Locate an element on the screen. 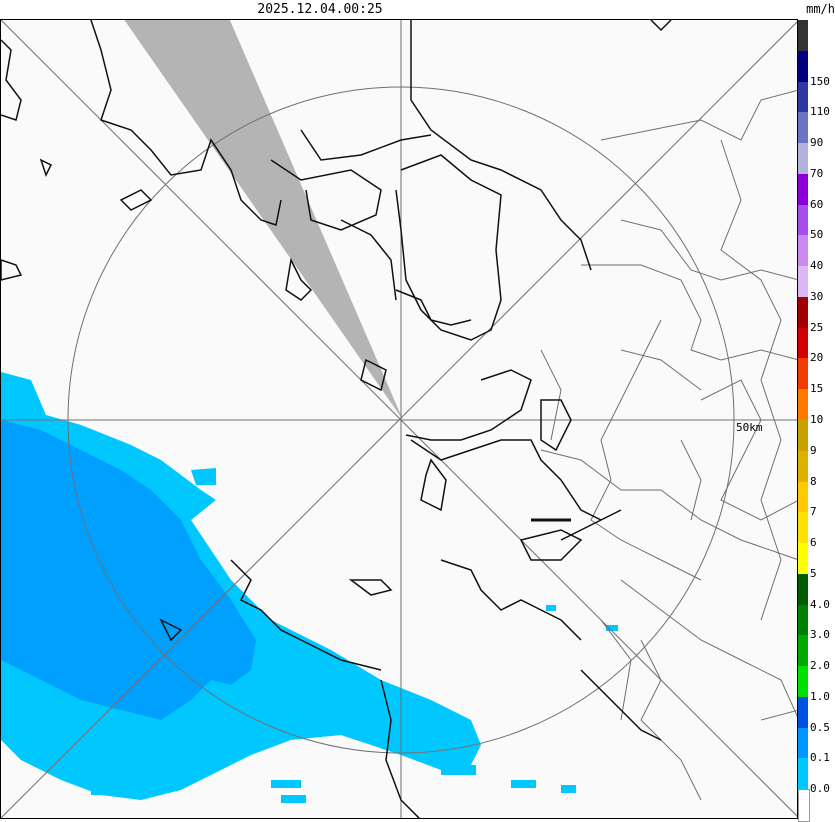  legend-label: 50 is located at coordinates (817, 235).